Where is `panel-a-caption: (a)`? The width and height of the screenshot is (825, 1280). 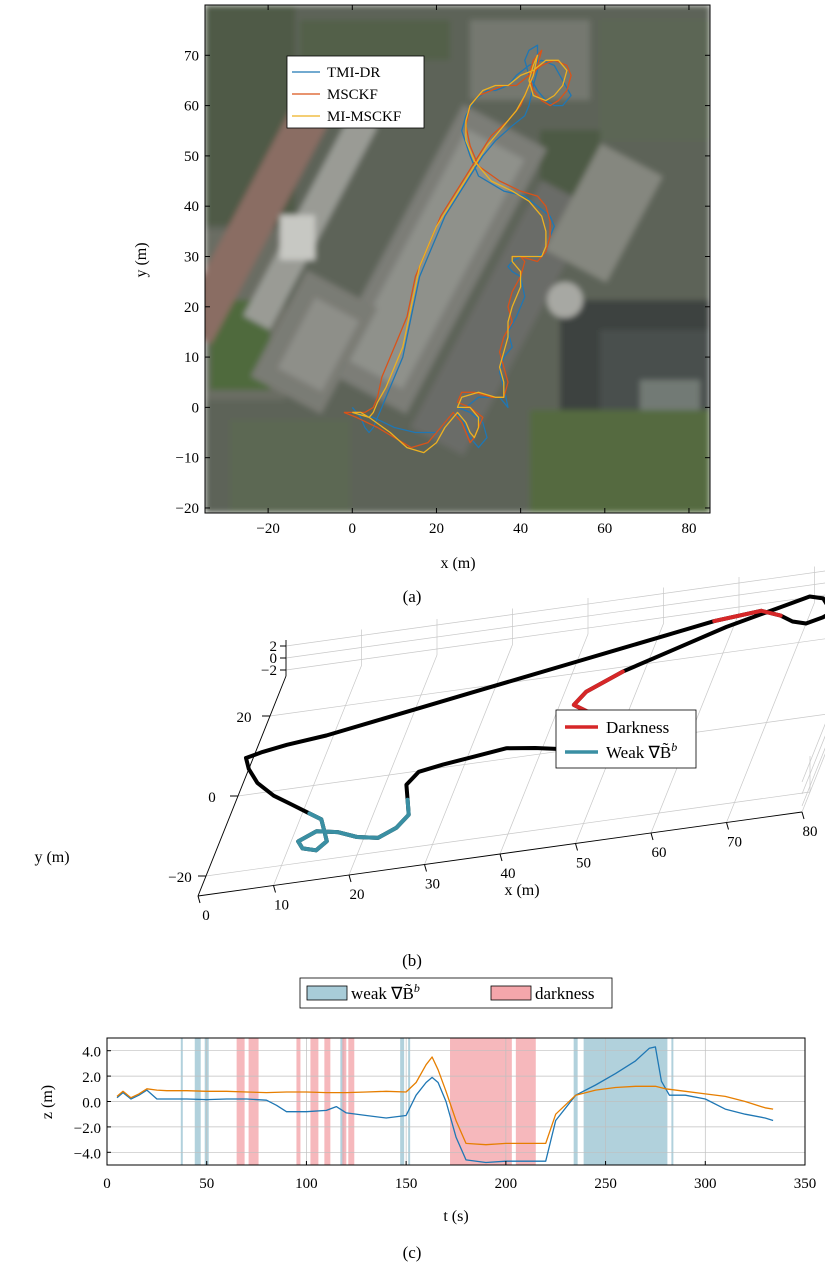 panel-a-caption: (a) is located at coordinates (412, 596).